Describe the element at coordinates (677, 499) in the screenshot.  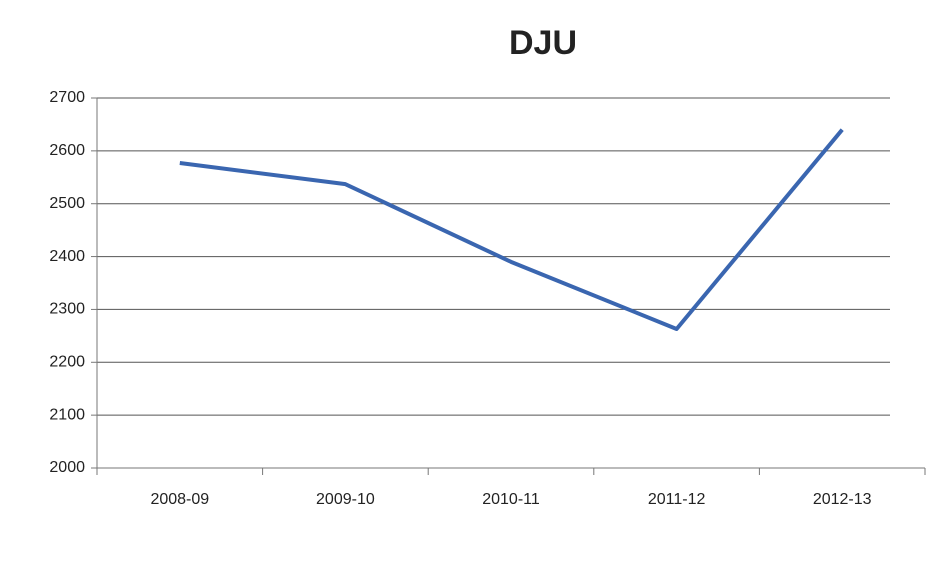
I see `x-tick-label: 2011-12` at that location.